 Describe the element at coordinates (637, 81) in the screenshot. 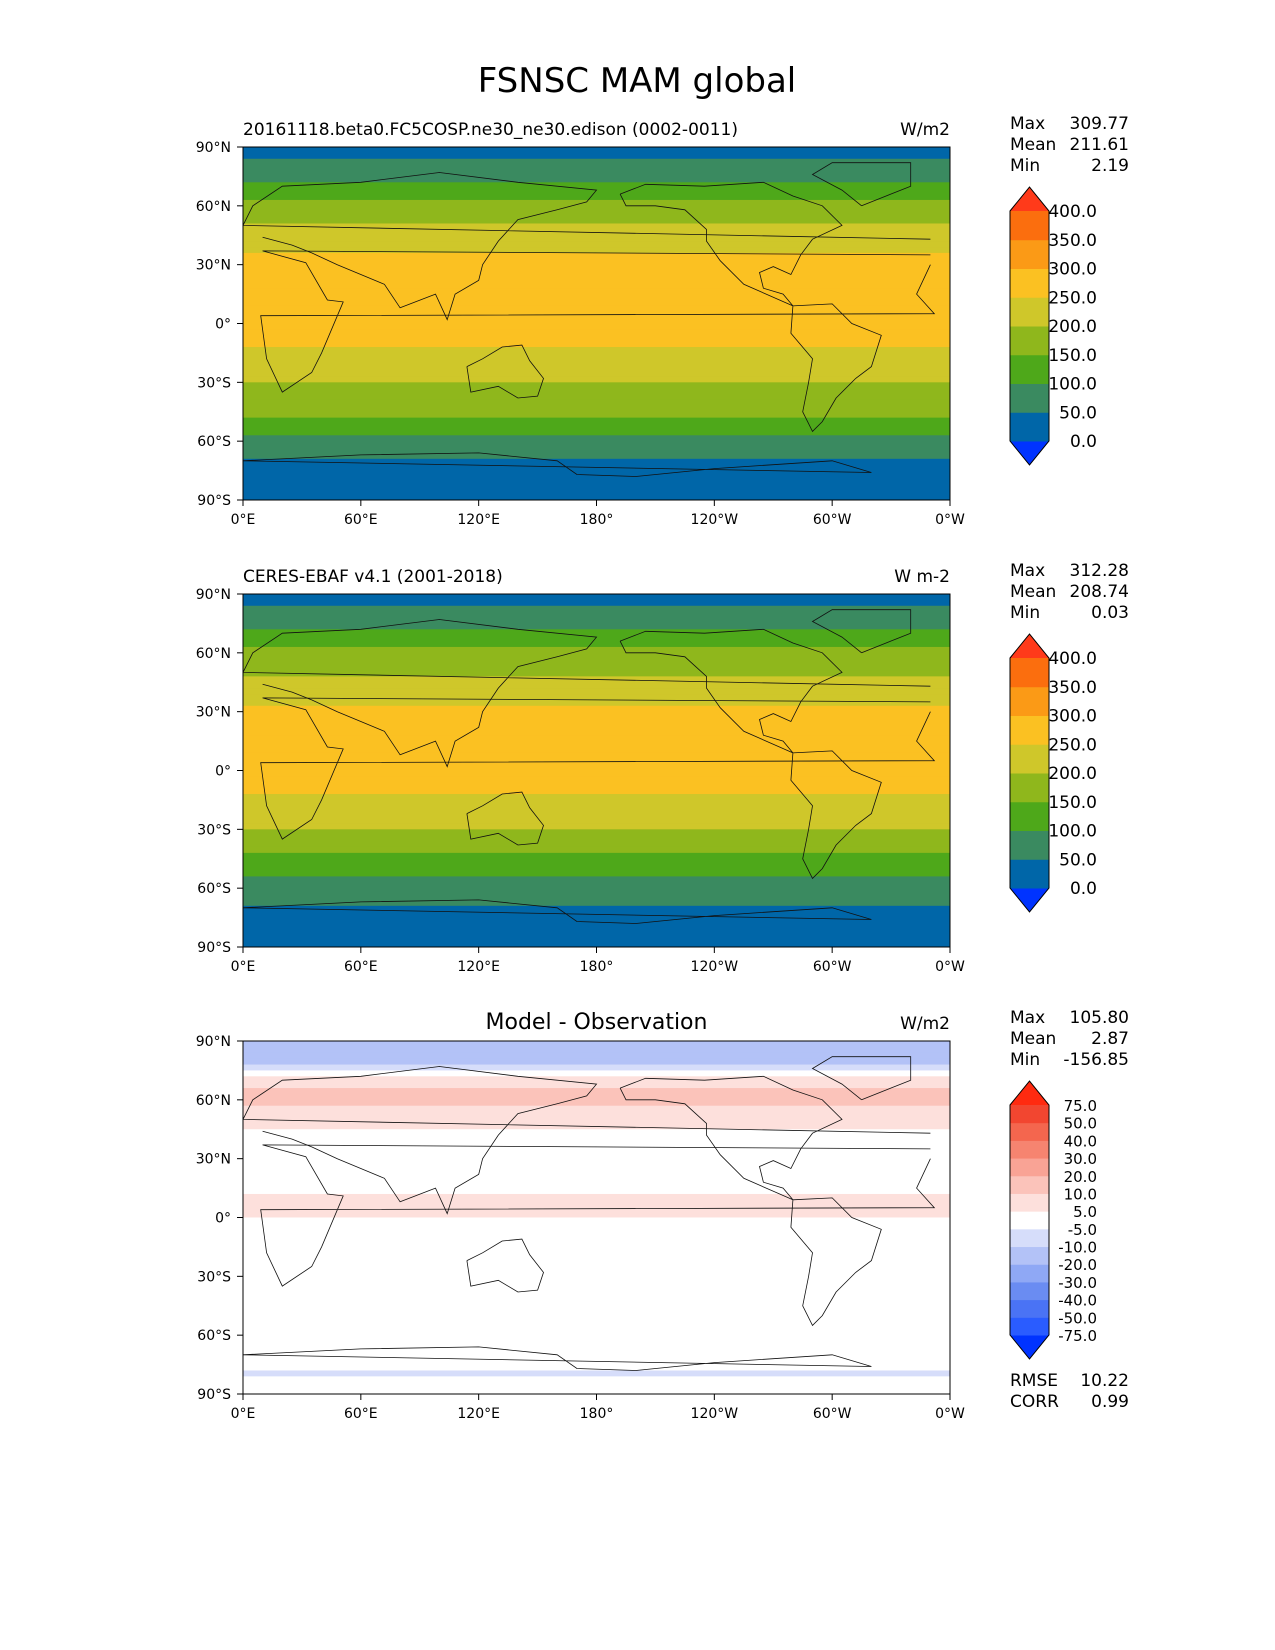

I see `figure-title: FSNSC MAM global` at that location.